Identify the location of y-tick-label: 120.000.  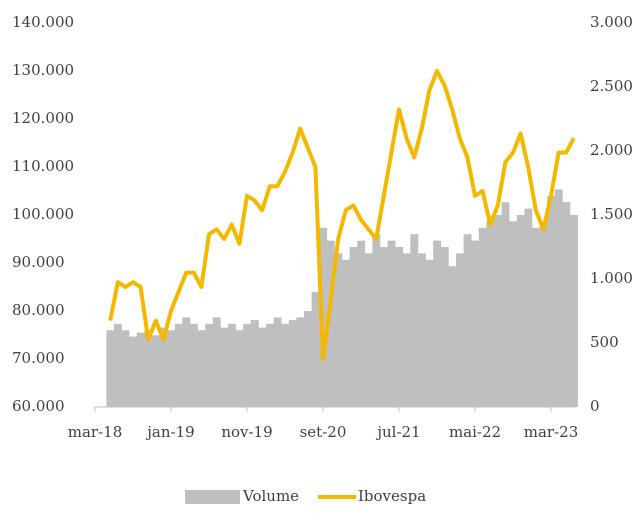
(43, 118).